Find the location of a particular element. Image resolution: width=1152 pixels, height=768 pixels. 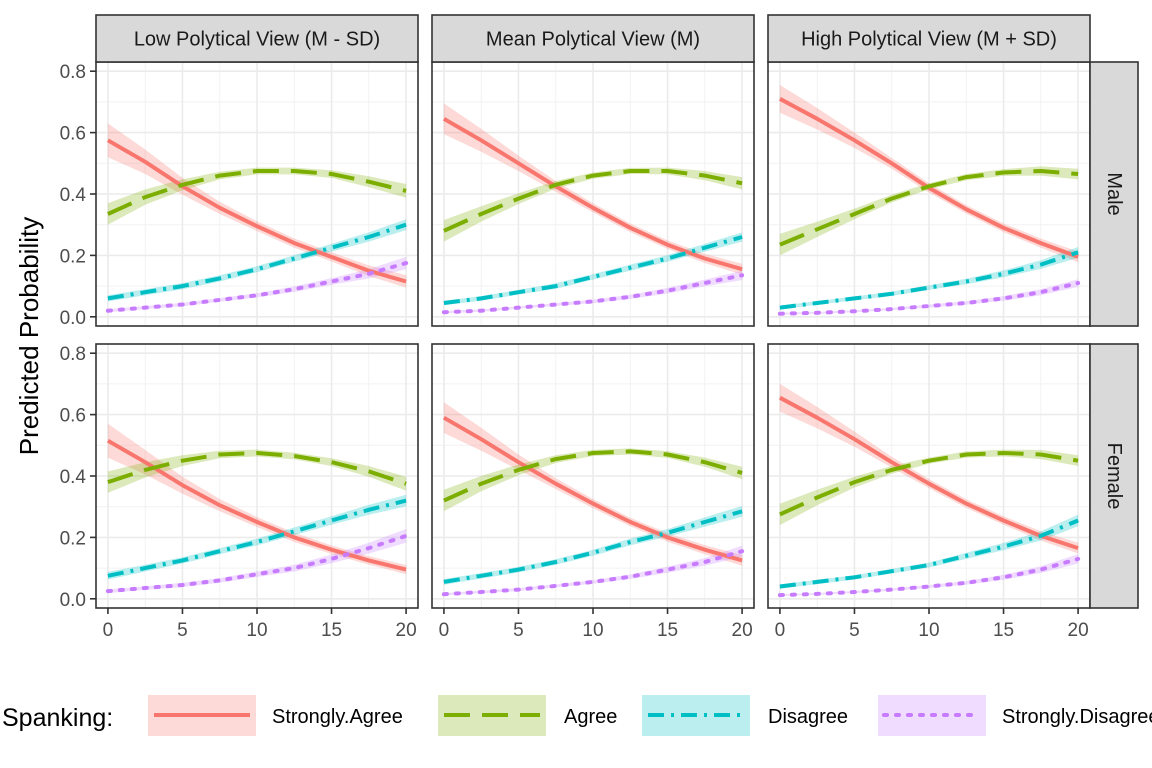

panel-female-mean-polytical-view-m is located at coordinates (593, 476).